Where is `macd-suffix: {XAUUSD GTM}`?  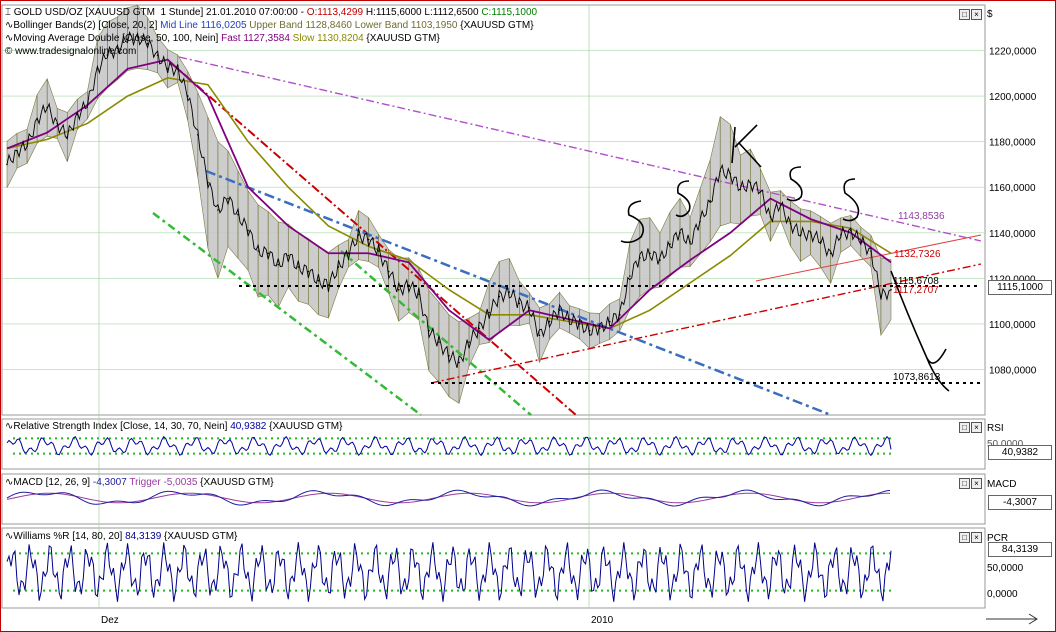
macd-suffix: {XAUUSD GTM} is located at coordinates (235, 482).